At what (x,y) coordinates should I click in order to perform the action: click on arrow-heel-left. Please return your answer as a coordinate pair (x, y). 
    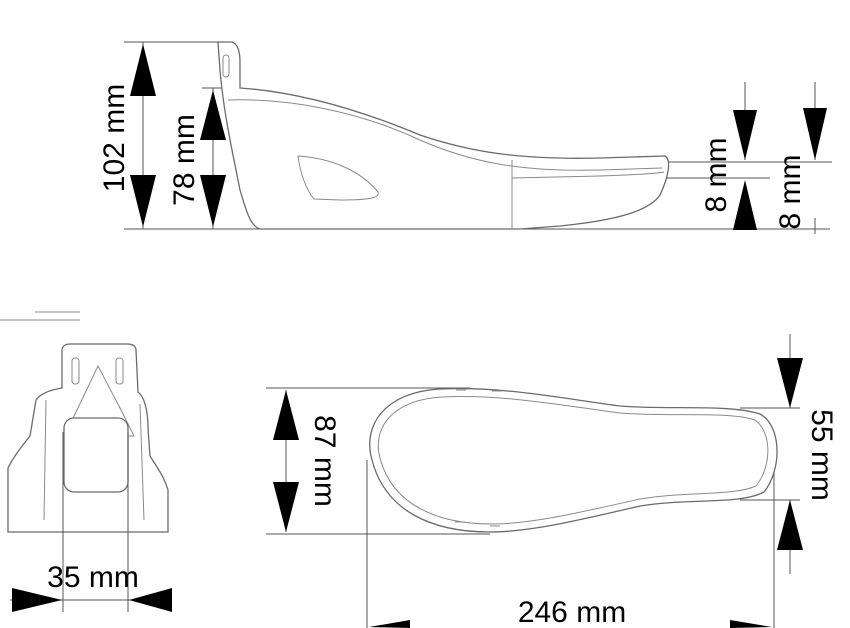
    Looking at the image, I should click on (37, 600).